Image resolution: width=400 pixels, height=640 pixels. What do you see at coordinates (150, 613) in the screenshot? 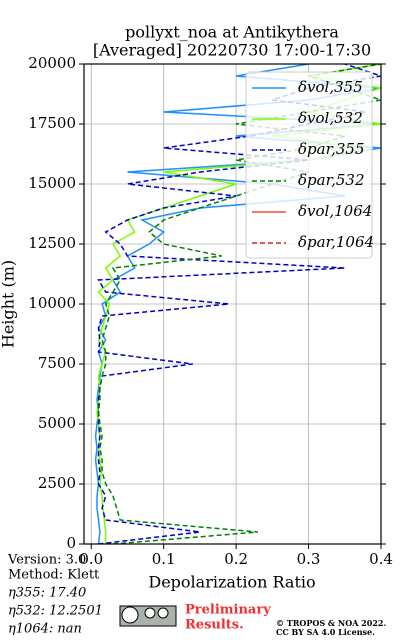
I see `by-icon` at bounding box center [150, 613].